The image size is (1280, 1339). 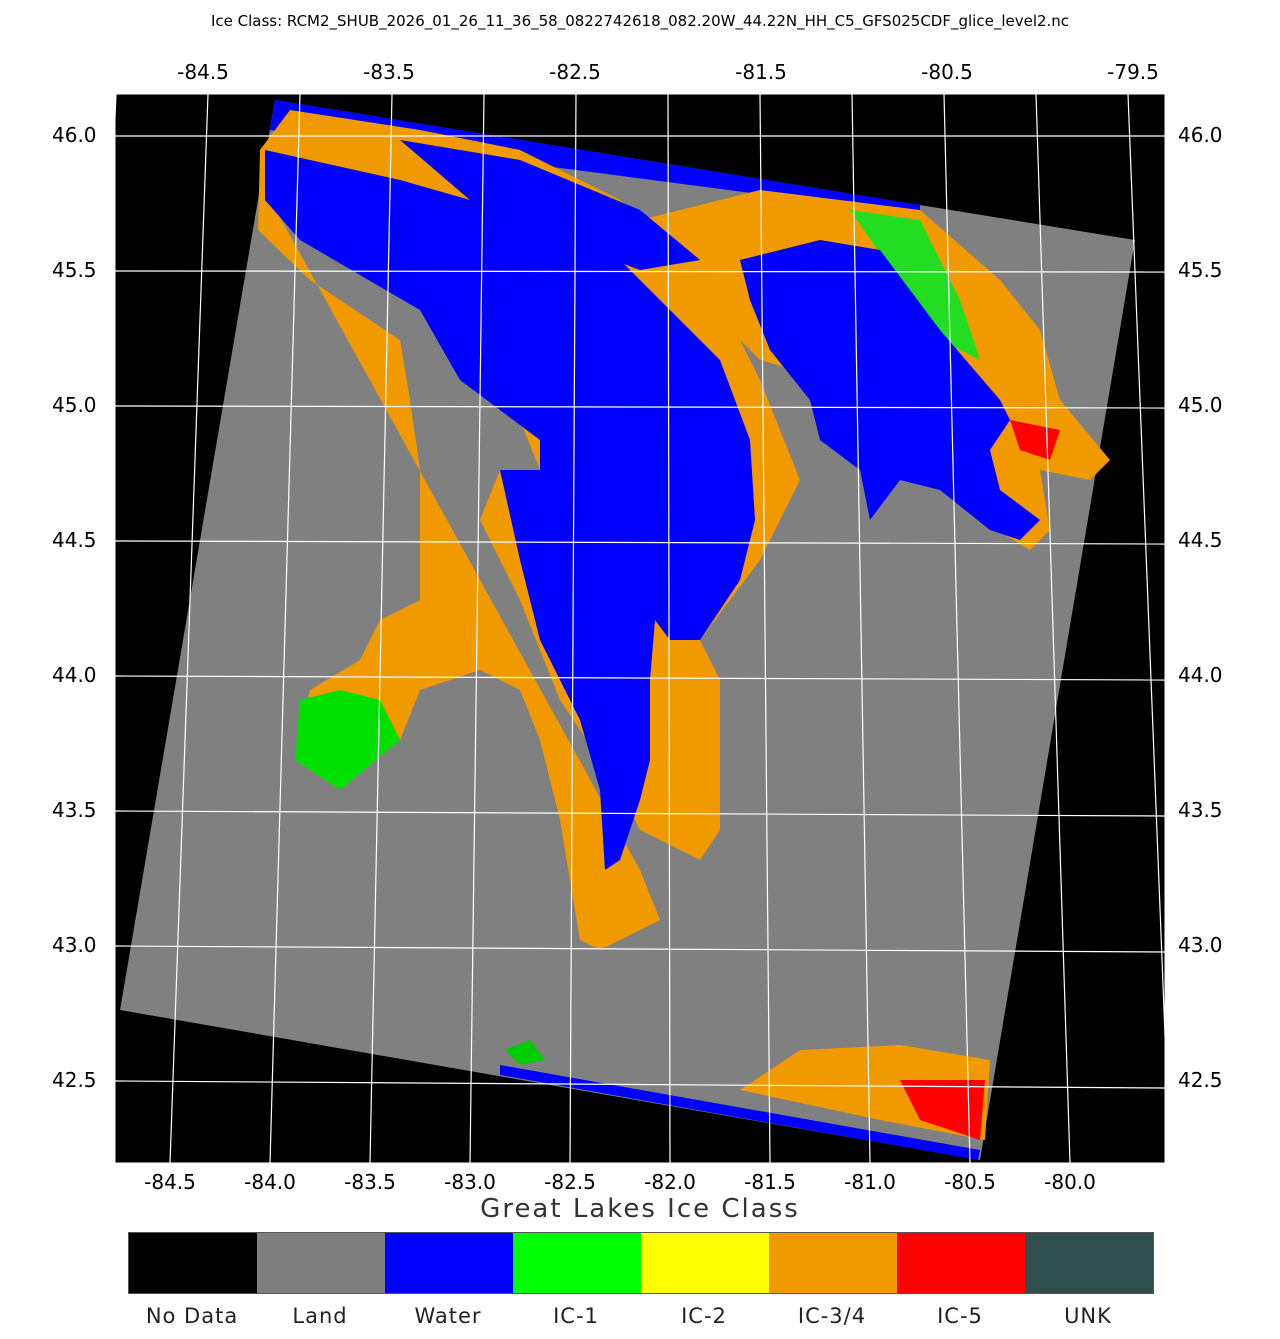 I want to click on lat-tick-left: 45.0, so click(x=74, y=405).